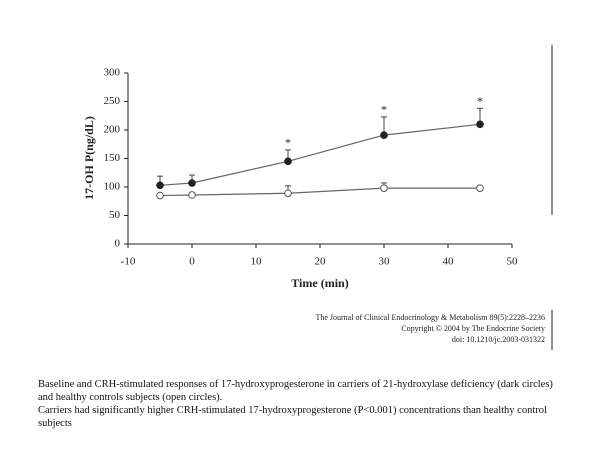 The height and width of the screenshot is (456, 604). Describe the element at coordinates (257, 262) in the screenshot. I see `x-tick-label: 10` at that location.